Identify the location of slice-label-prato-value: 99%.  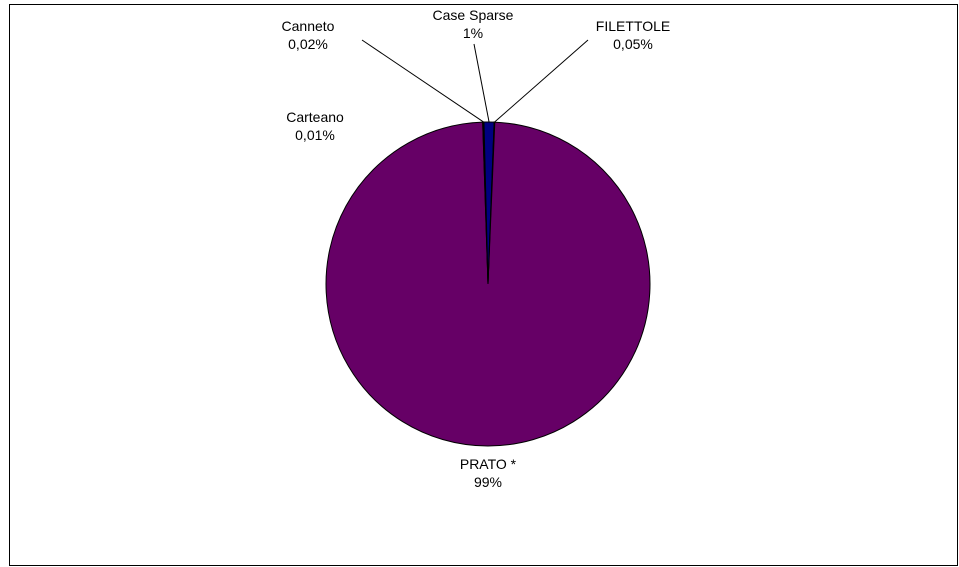
(488, 482).